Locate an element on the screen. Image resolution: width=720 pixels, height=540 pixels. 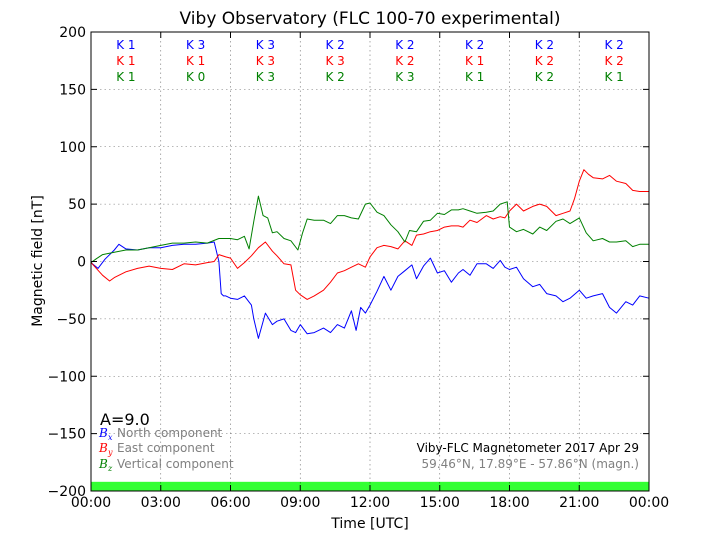
x-tick-label: 21:00 is located at coordinates (579, 503).